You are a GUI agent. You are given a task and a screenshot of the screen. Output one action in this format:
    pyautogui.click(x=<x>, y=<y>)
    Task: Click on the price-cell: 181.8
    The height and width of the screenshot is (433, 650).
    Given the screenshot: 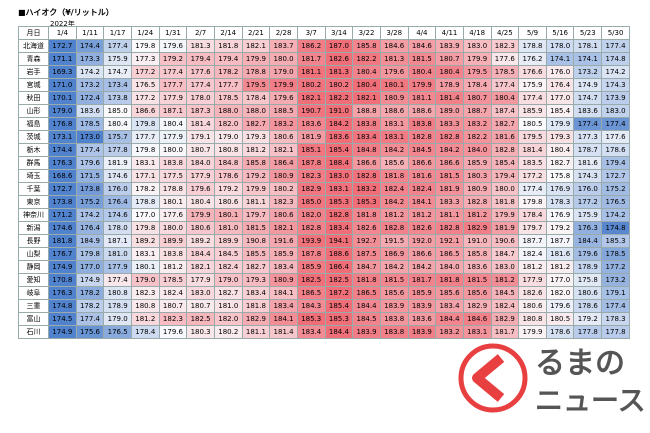 What is the action you would take?
    pyautogui.click(x=394, y=176)
    